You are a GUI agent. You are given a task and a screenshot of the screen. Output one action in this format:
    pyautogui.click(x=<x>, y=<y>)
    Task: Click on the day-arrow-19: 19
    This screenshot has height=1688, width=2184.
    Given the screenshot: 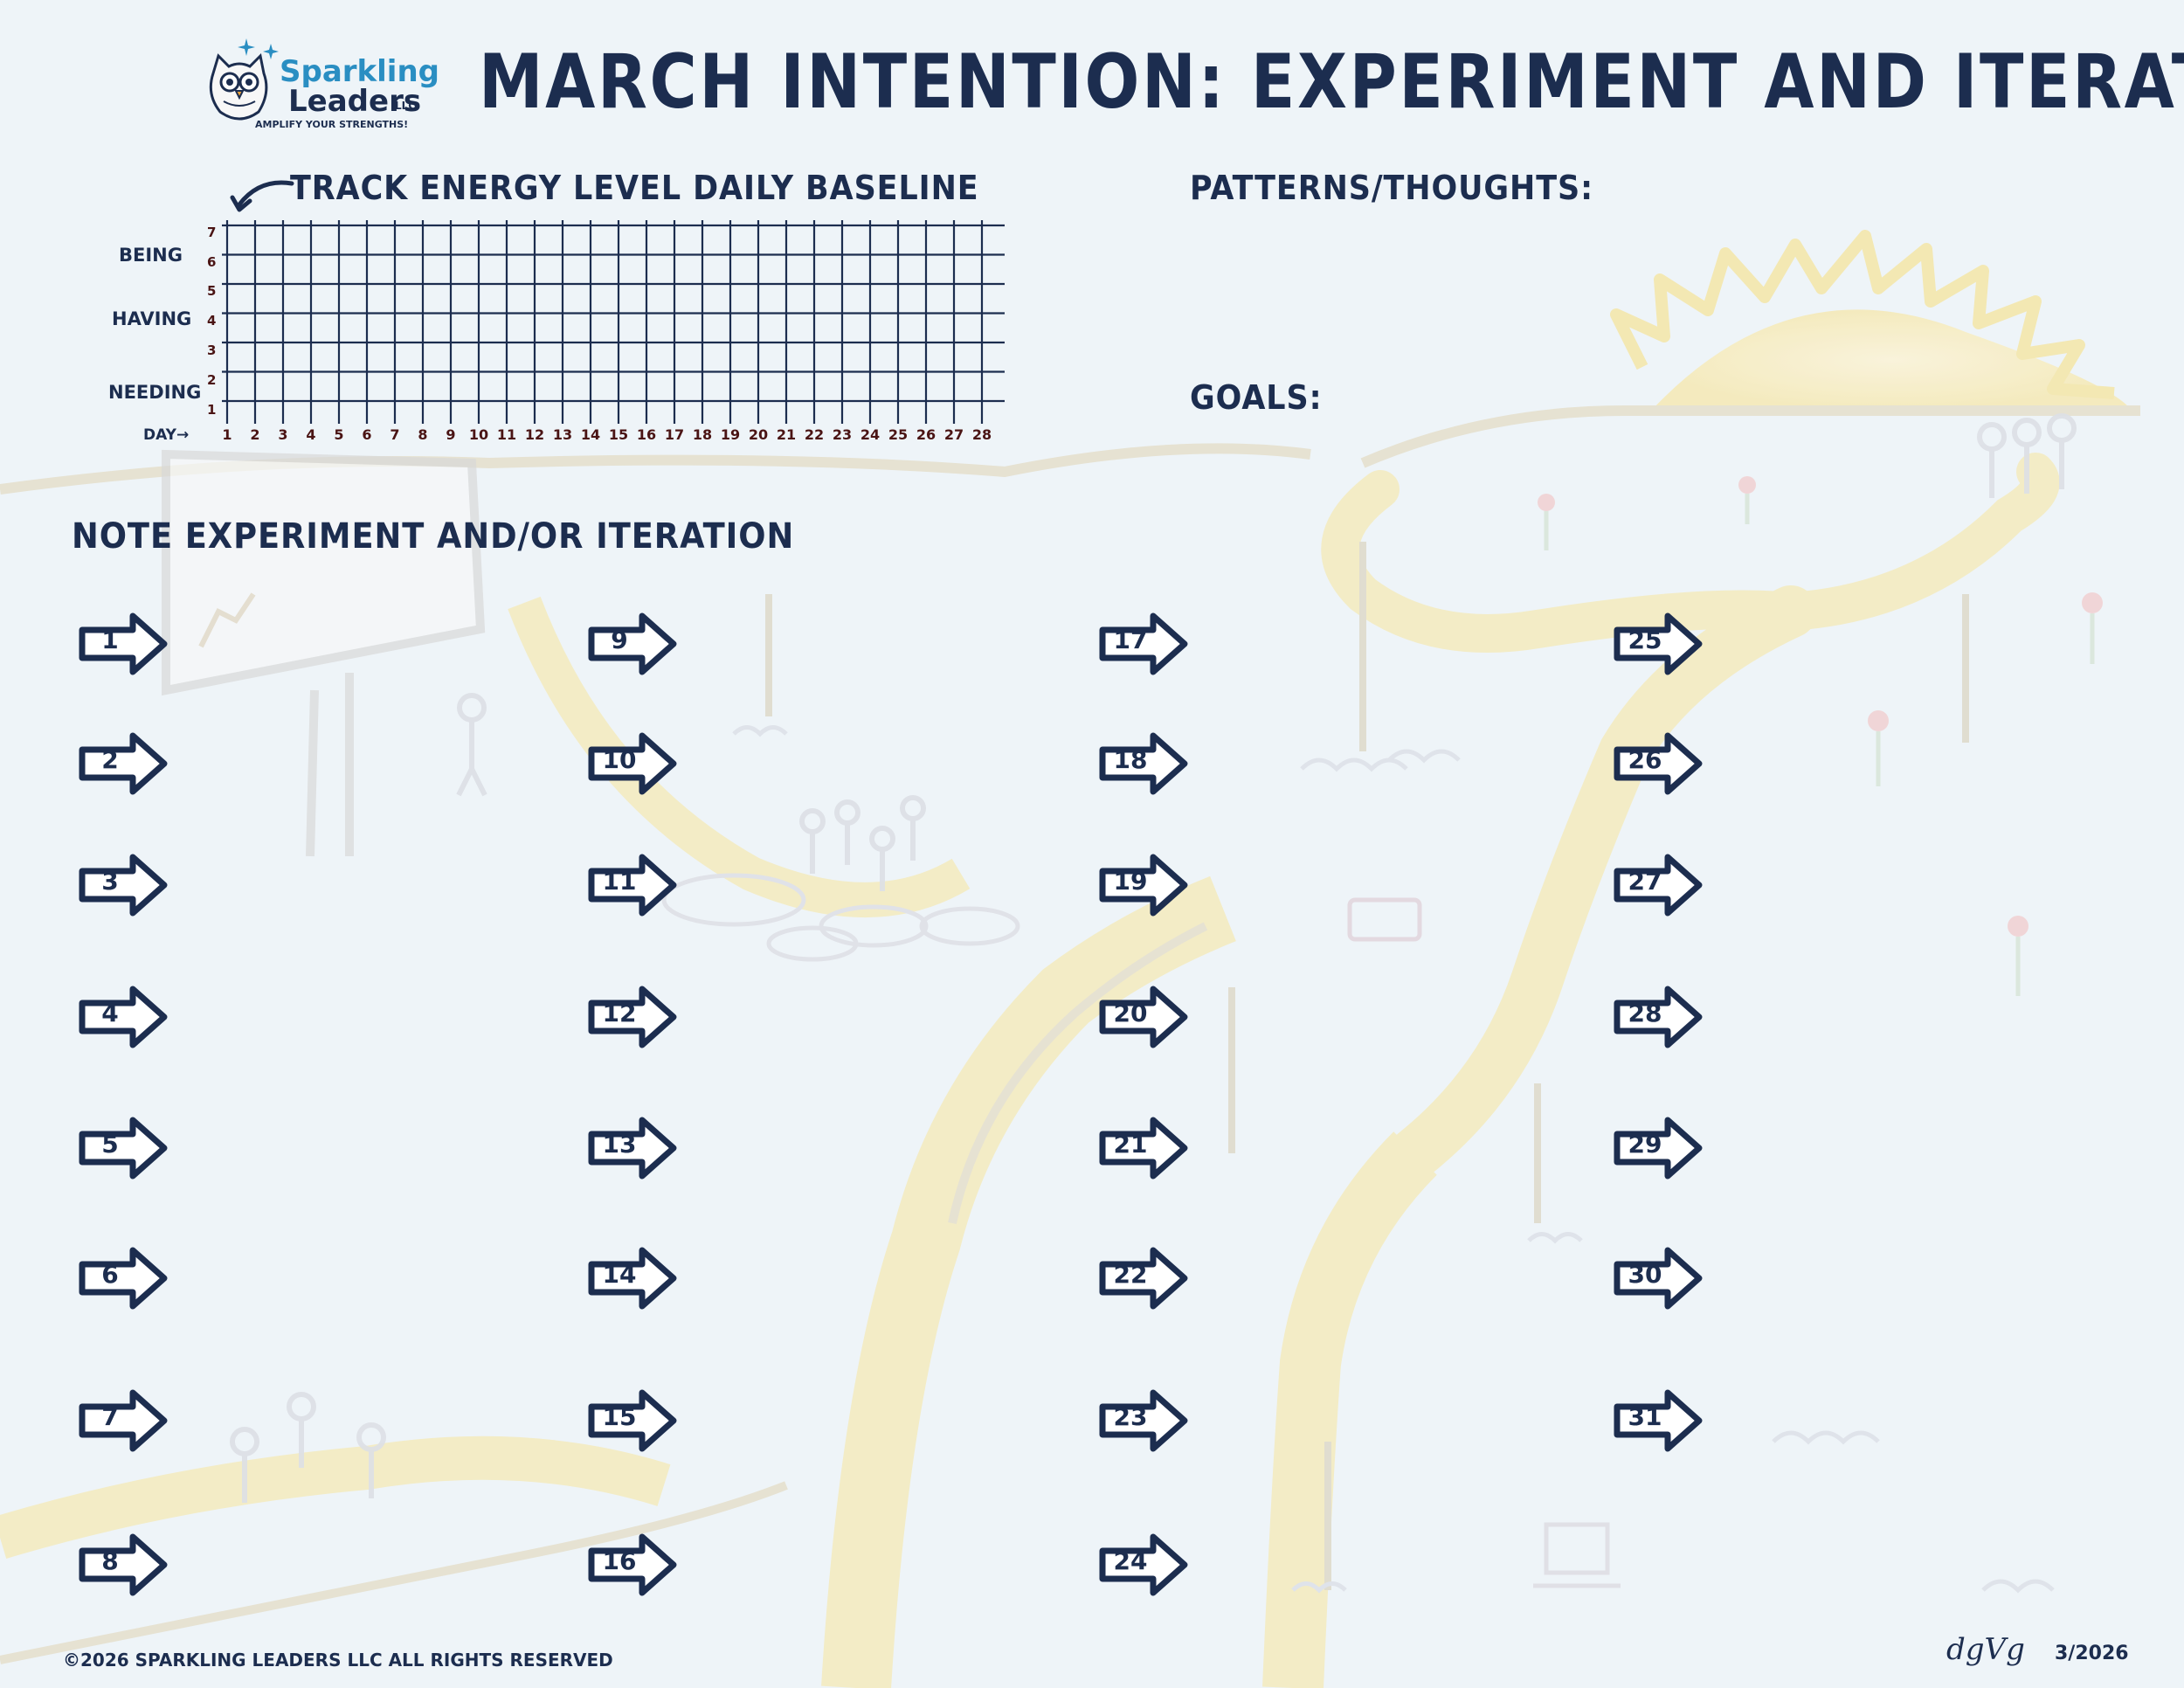 What is the action you would take?
    pyautogui.click(x=1147, y=885)
    